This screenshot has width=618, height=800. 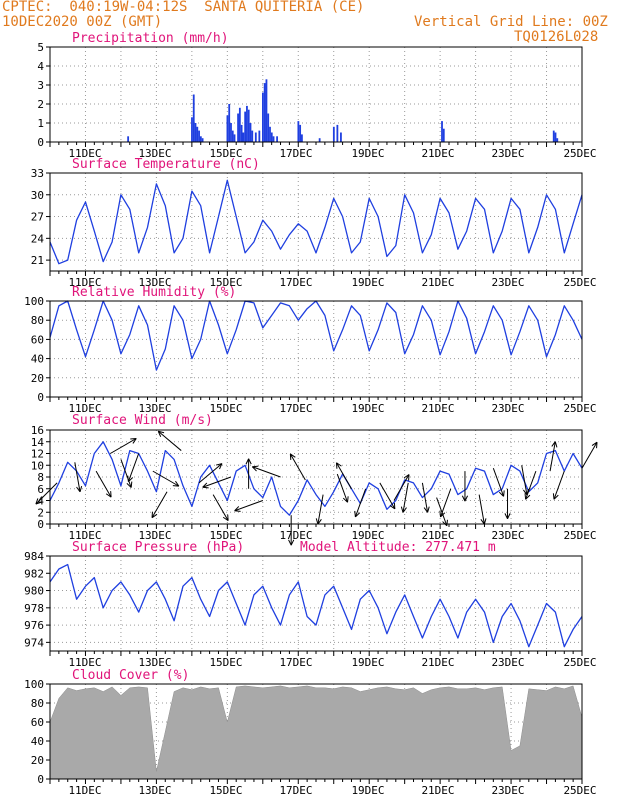 What do you see at coordinates (38, 238) in the screenshot?
I see `y-tick-label: 24` at bounding box center [38, 238].